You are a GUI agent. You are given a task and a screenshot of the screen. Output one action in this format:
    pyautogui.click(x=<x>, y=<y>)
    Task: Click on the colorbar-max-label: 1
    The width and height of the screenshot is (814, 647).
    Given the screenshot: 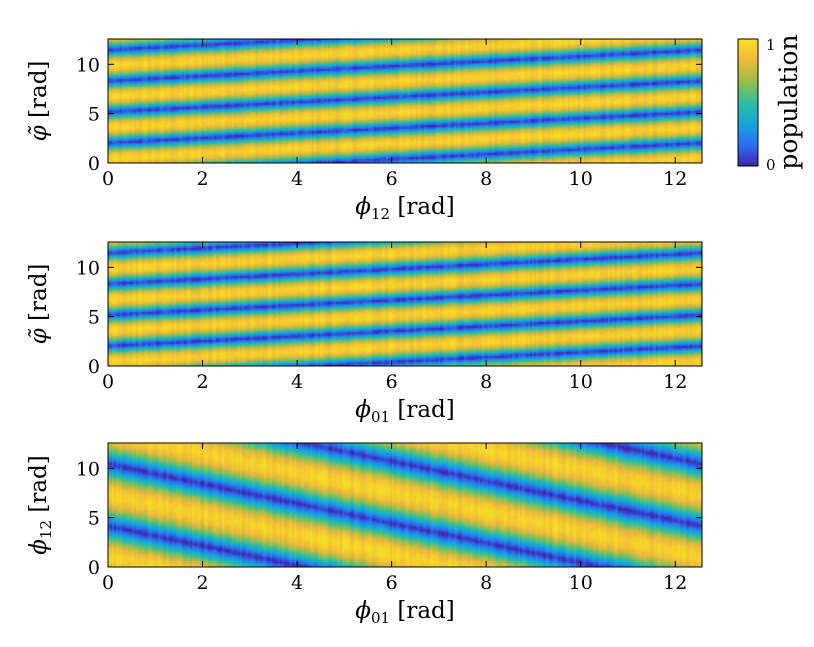 What is the action you would take?
    pyautogui.click(x=771, y=45)
    